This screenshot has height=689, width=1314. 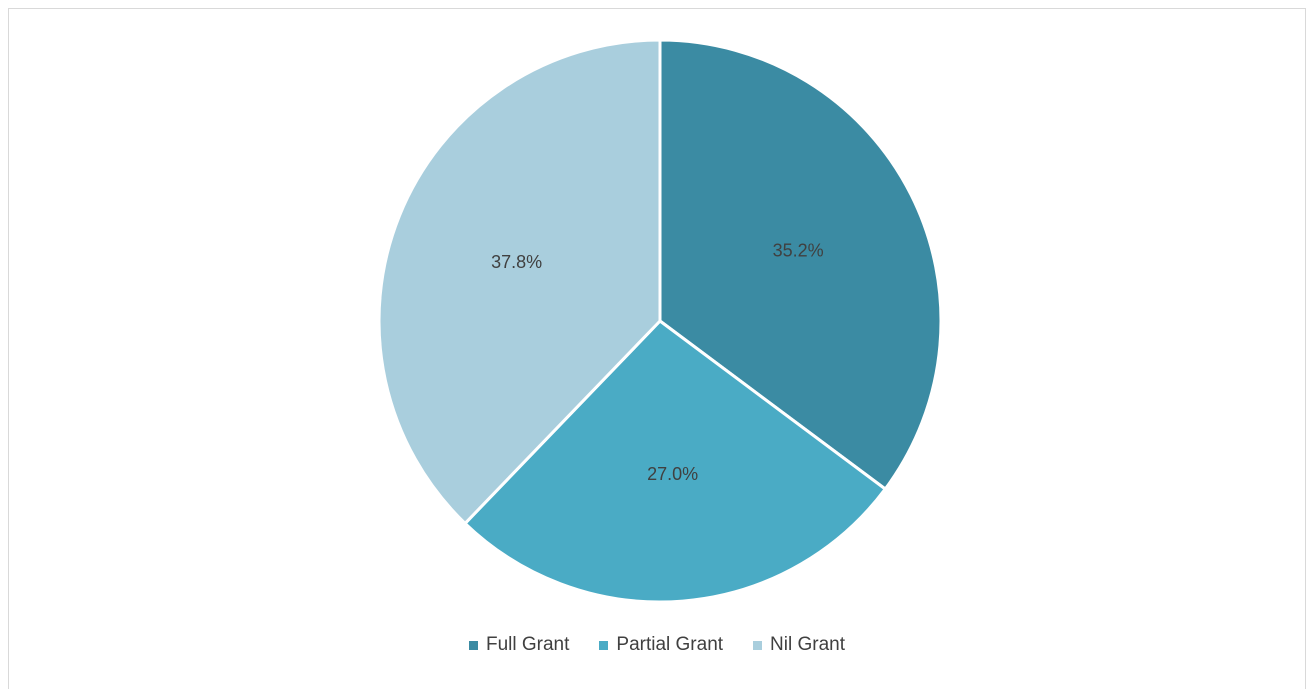 I want to click on data-label-partial-grant: 27.0%, so click(x=672, y=474).